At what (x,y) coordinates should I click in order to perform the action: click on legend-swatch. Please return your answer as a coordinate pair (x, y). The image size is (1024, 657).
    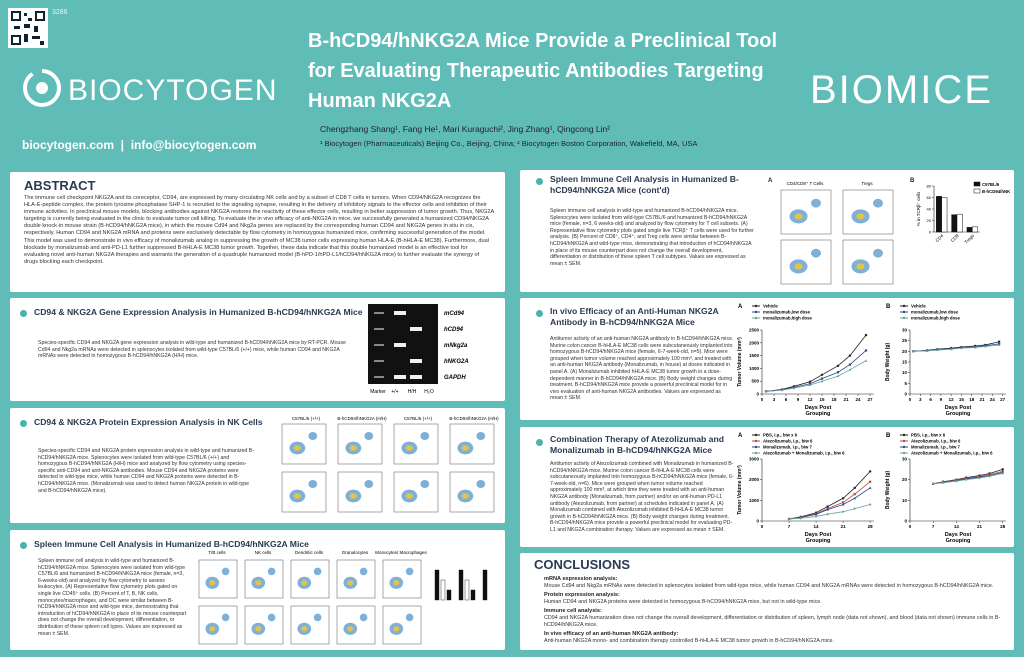
    Looking at the image, I should click on (977, 191).